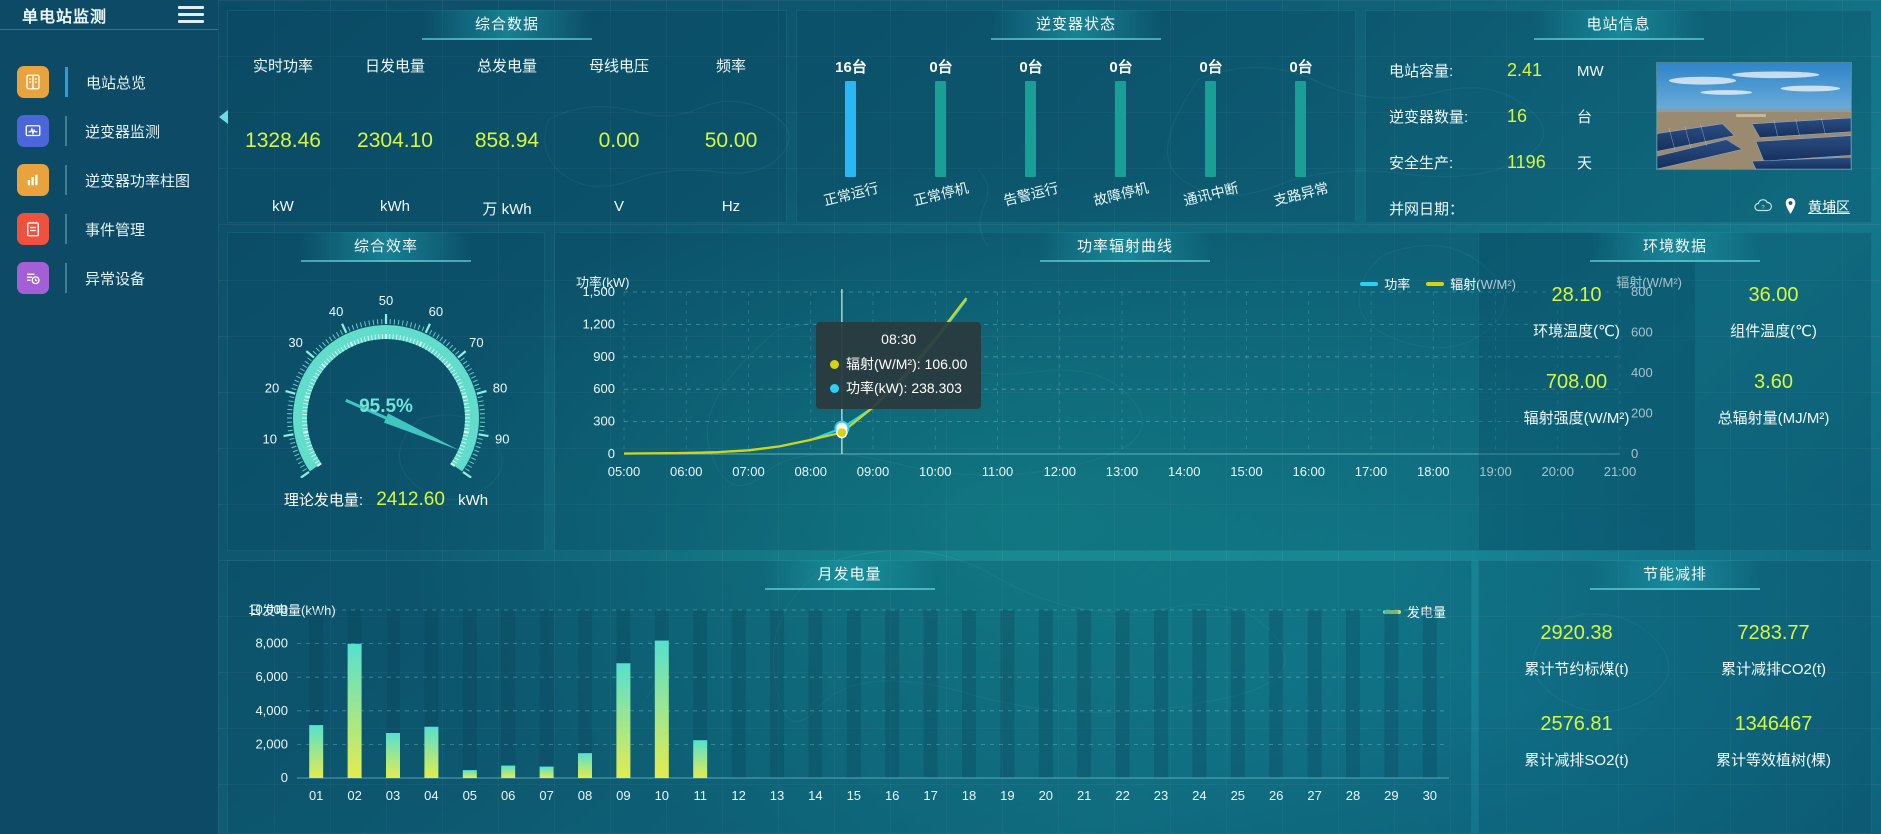 The image size is (1881, 834). I want to click on x-tick-label: 12, so click(738, 795).